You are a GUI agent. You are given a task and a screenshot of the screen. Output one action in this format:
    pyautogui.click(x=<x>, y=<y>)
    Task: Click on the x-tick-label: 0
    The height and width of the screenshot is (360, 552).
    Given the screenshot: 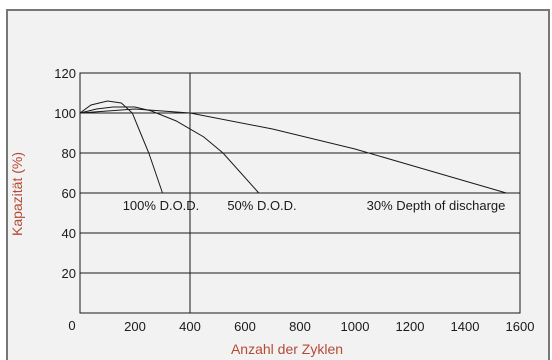 What is the action you would take?
    pyautogui.click(x=71, y=325)
    